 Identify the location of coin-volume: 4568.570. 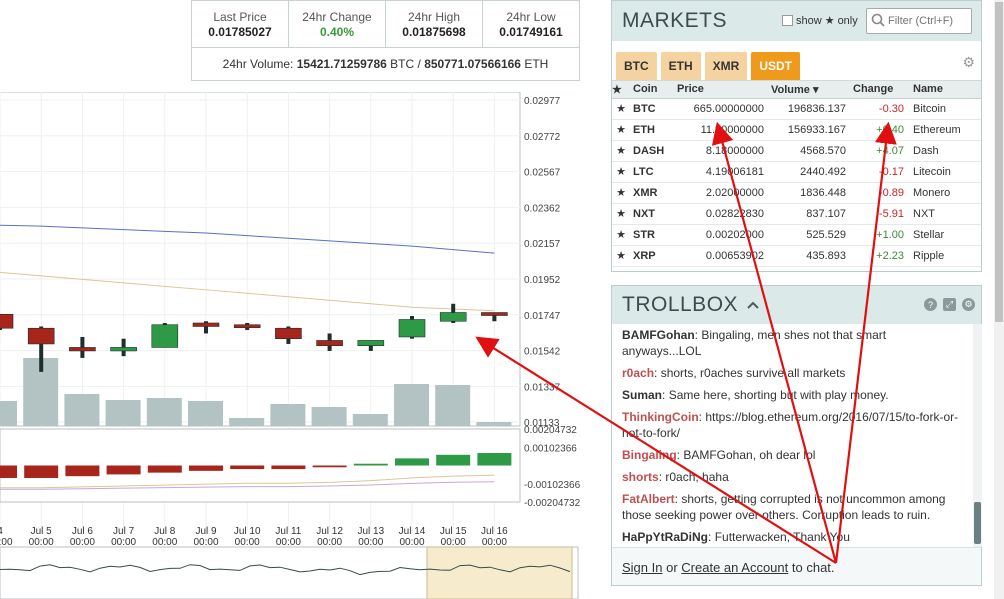
(809, 151).